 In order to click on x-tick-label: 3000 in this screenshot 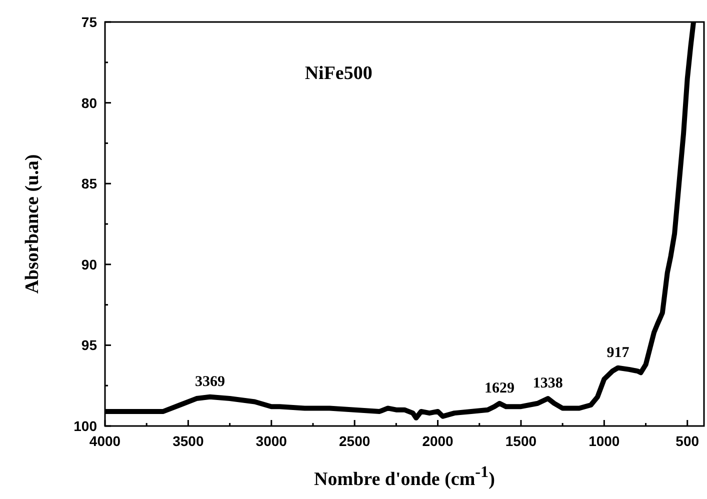, I will do `click(272, 441)`.